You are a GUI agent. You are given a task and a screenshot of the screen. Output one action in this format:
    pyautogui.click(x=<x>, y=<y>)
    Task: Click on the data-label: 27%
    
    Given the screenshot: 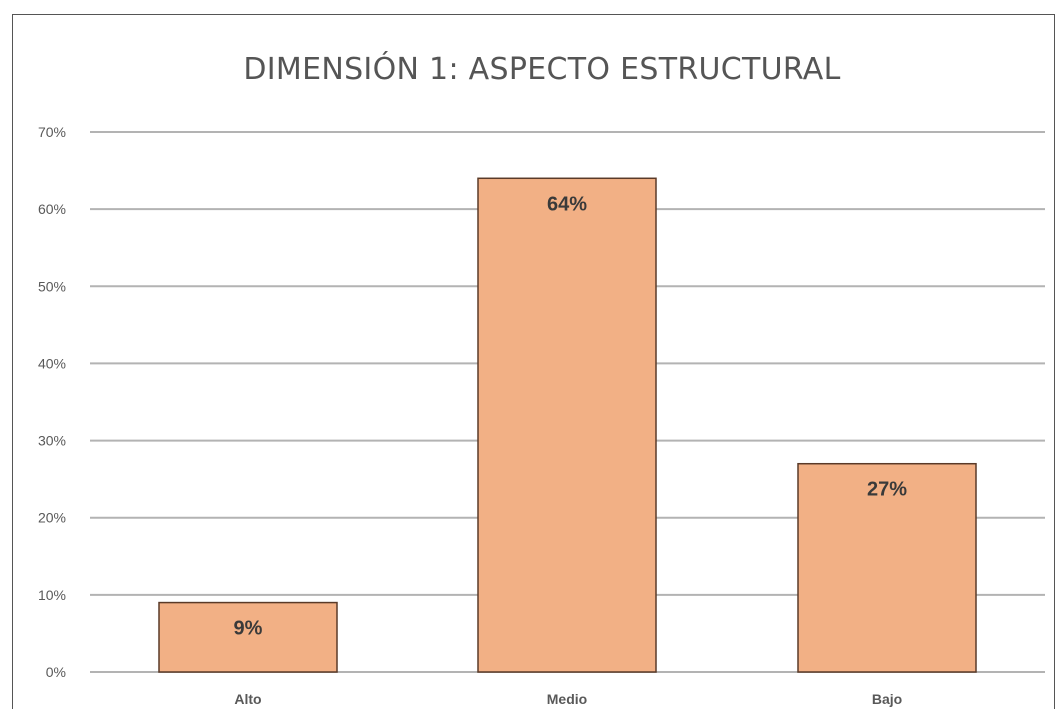 What is the action you would take?
    pyautogui.click(x=887, y=490)
    